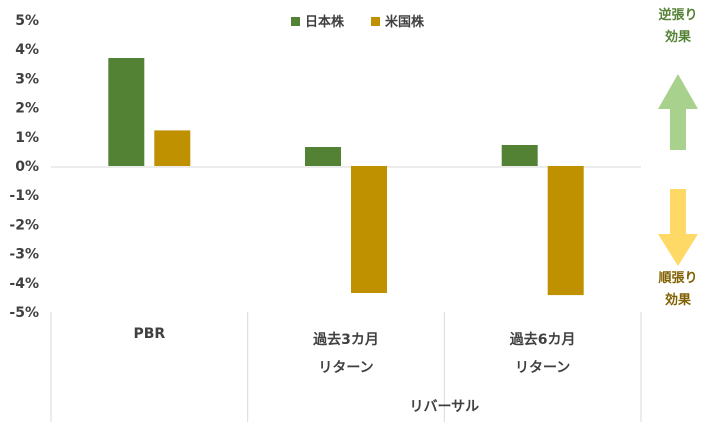  What do you see at coordinates (24, 313) in the screenshot?
I see `y-tick-label: -5%` at bounding box center [24, 313].